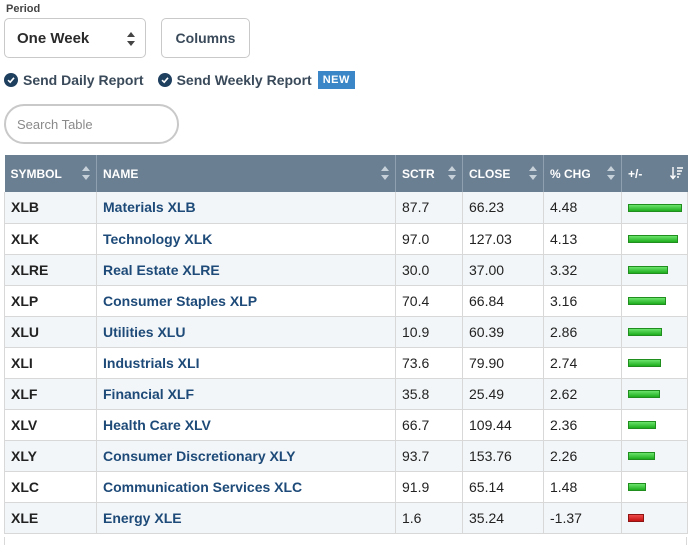  Describe the element at coordinates (91, 124) in the screenshot. I see `search-input: Search Table` at that location.